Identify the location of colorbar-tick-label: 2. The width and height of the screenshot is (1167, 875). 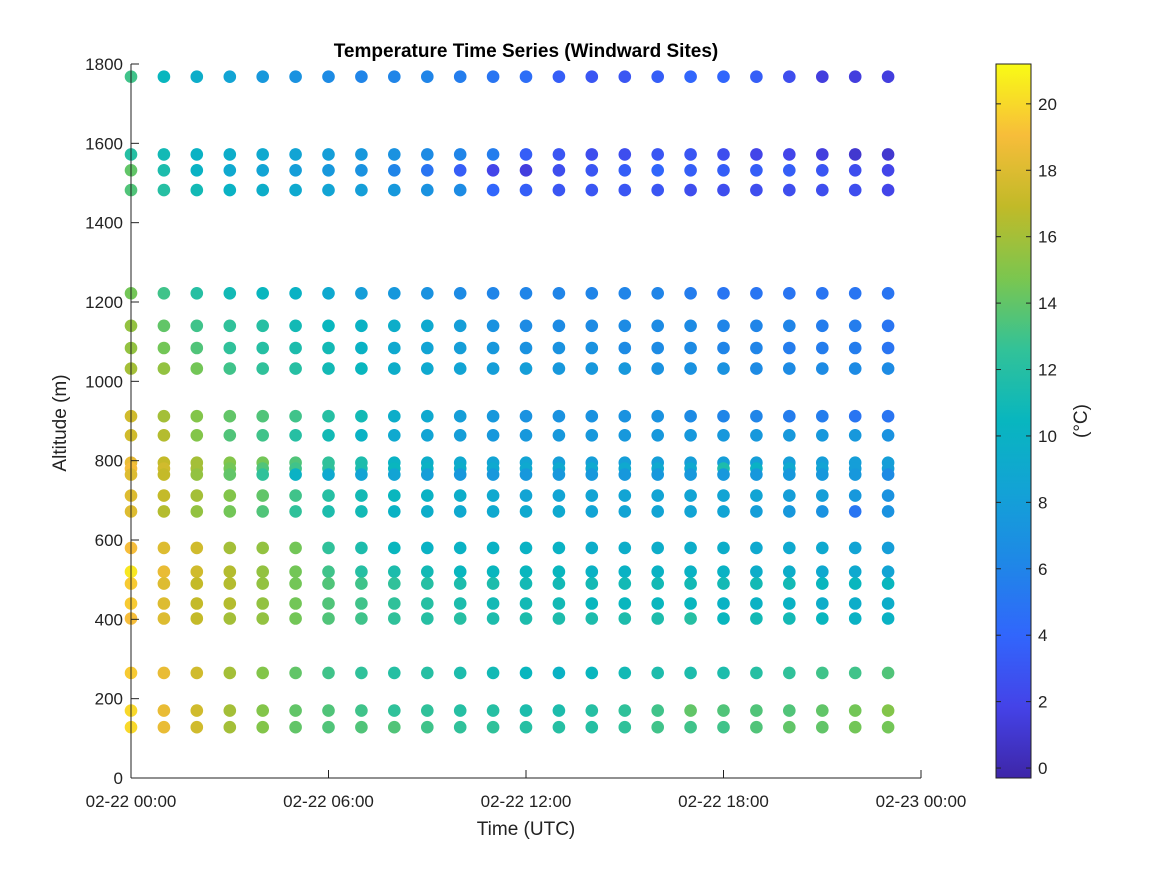
(1042, 702).